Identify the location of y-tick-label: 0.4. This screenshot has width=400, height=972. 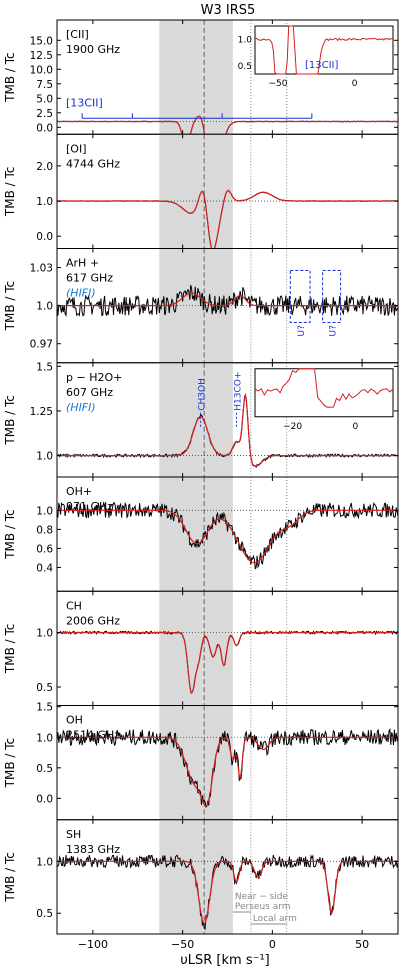
(44, 568).